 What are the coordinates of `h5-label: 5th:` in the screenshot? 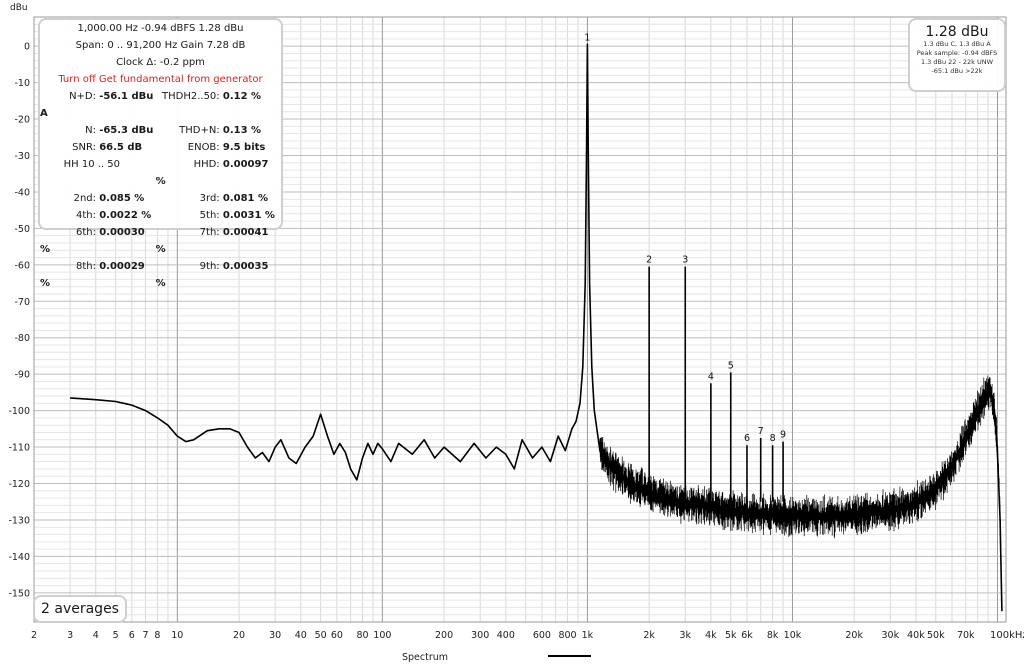 It's located at (209, 215).